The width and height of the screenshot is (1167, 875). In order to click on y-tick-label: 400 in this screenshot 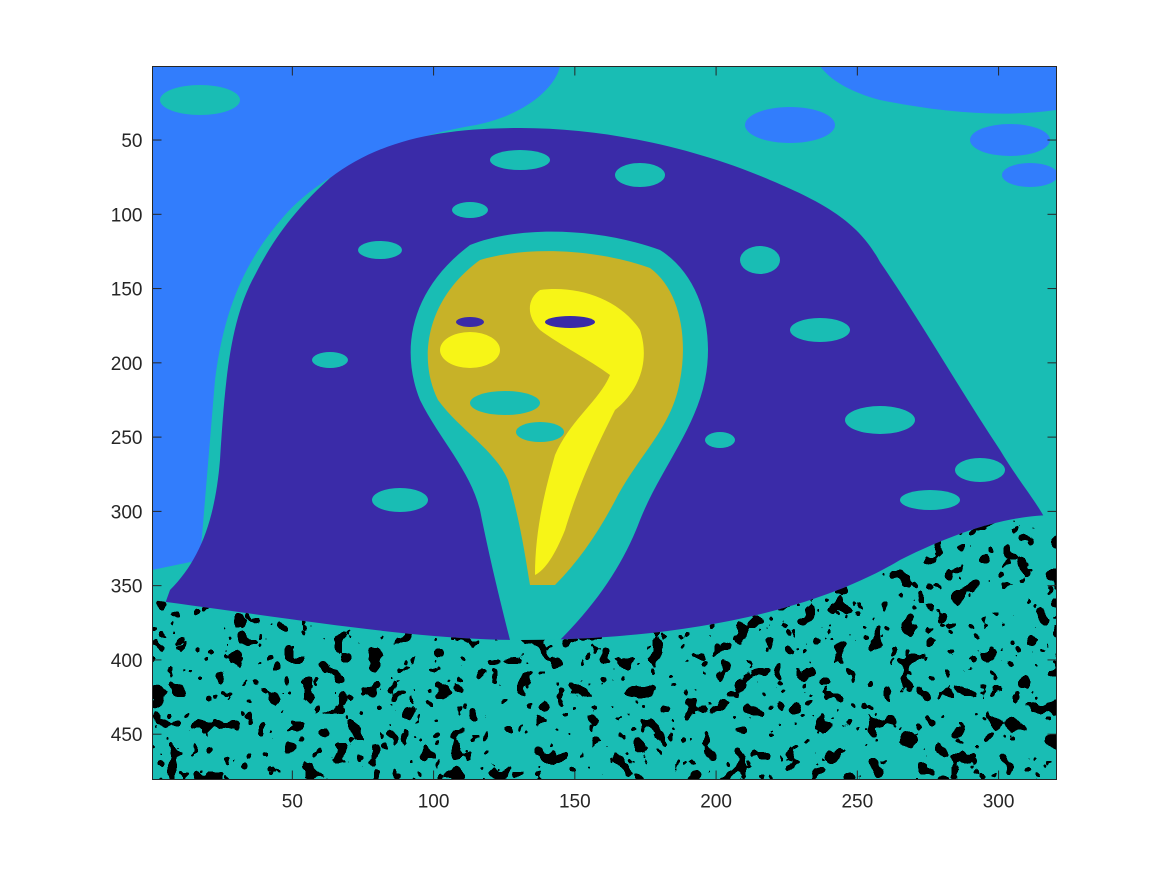, I will do `click(127, 661)`.